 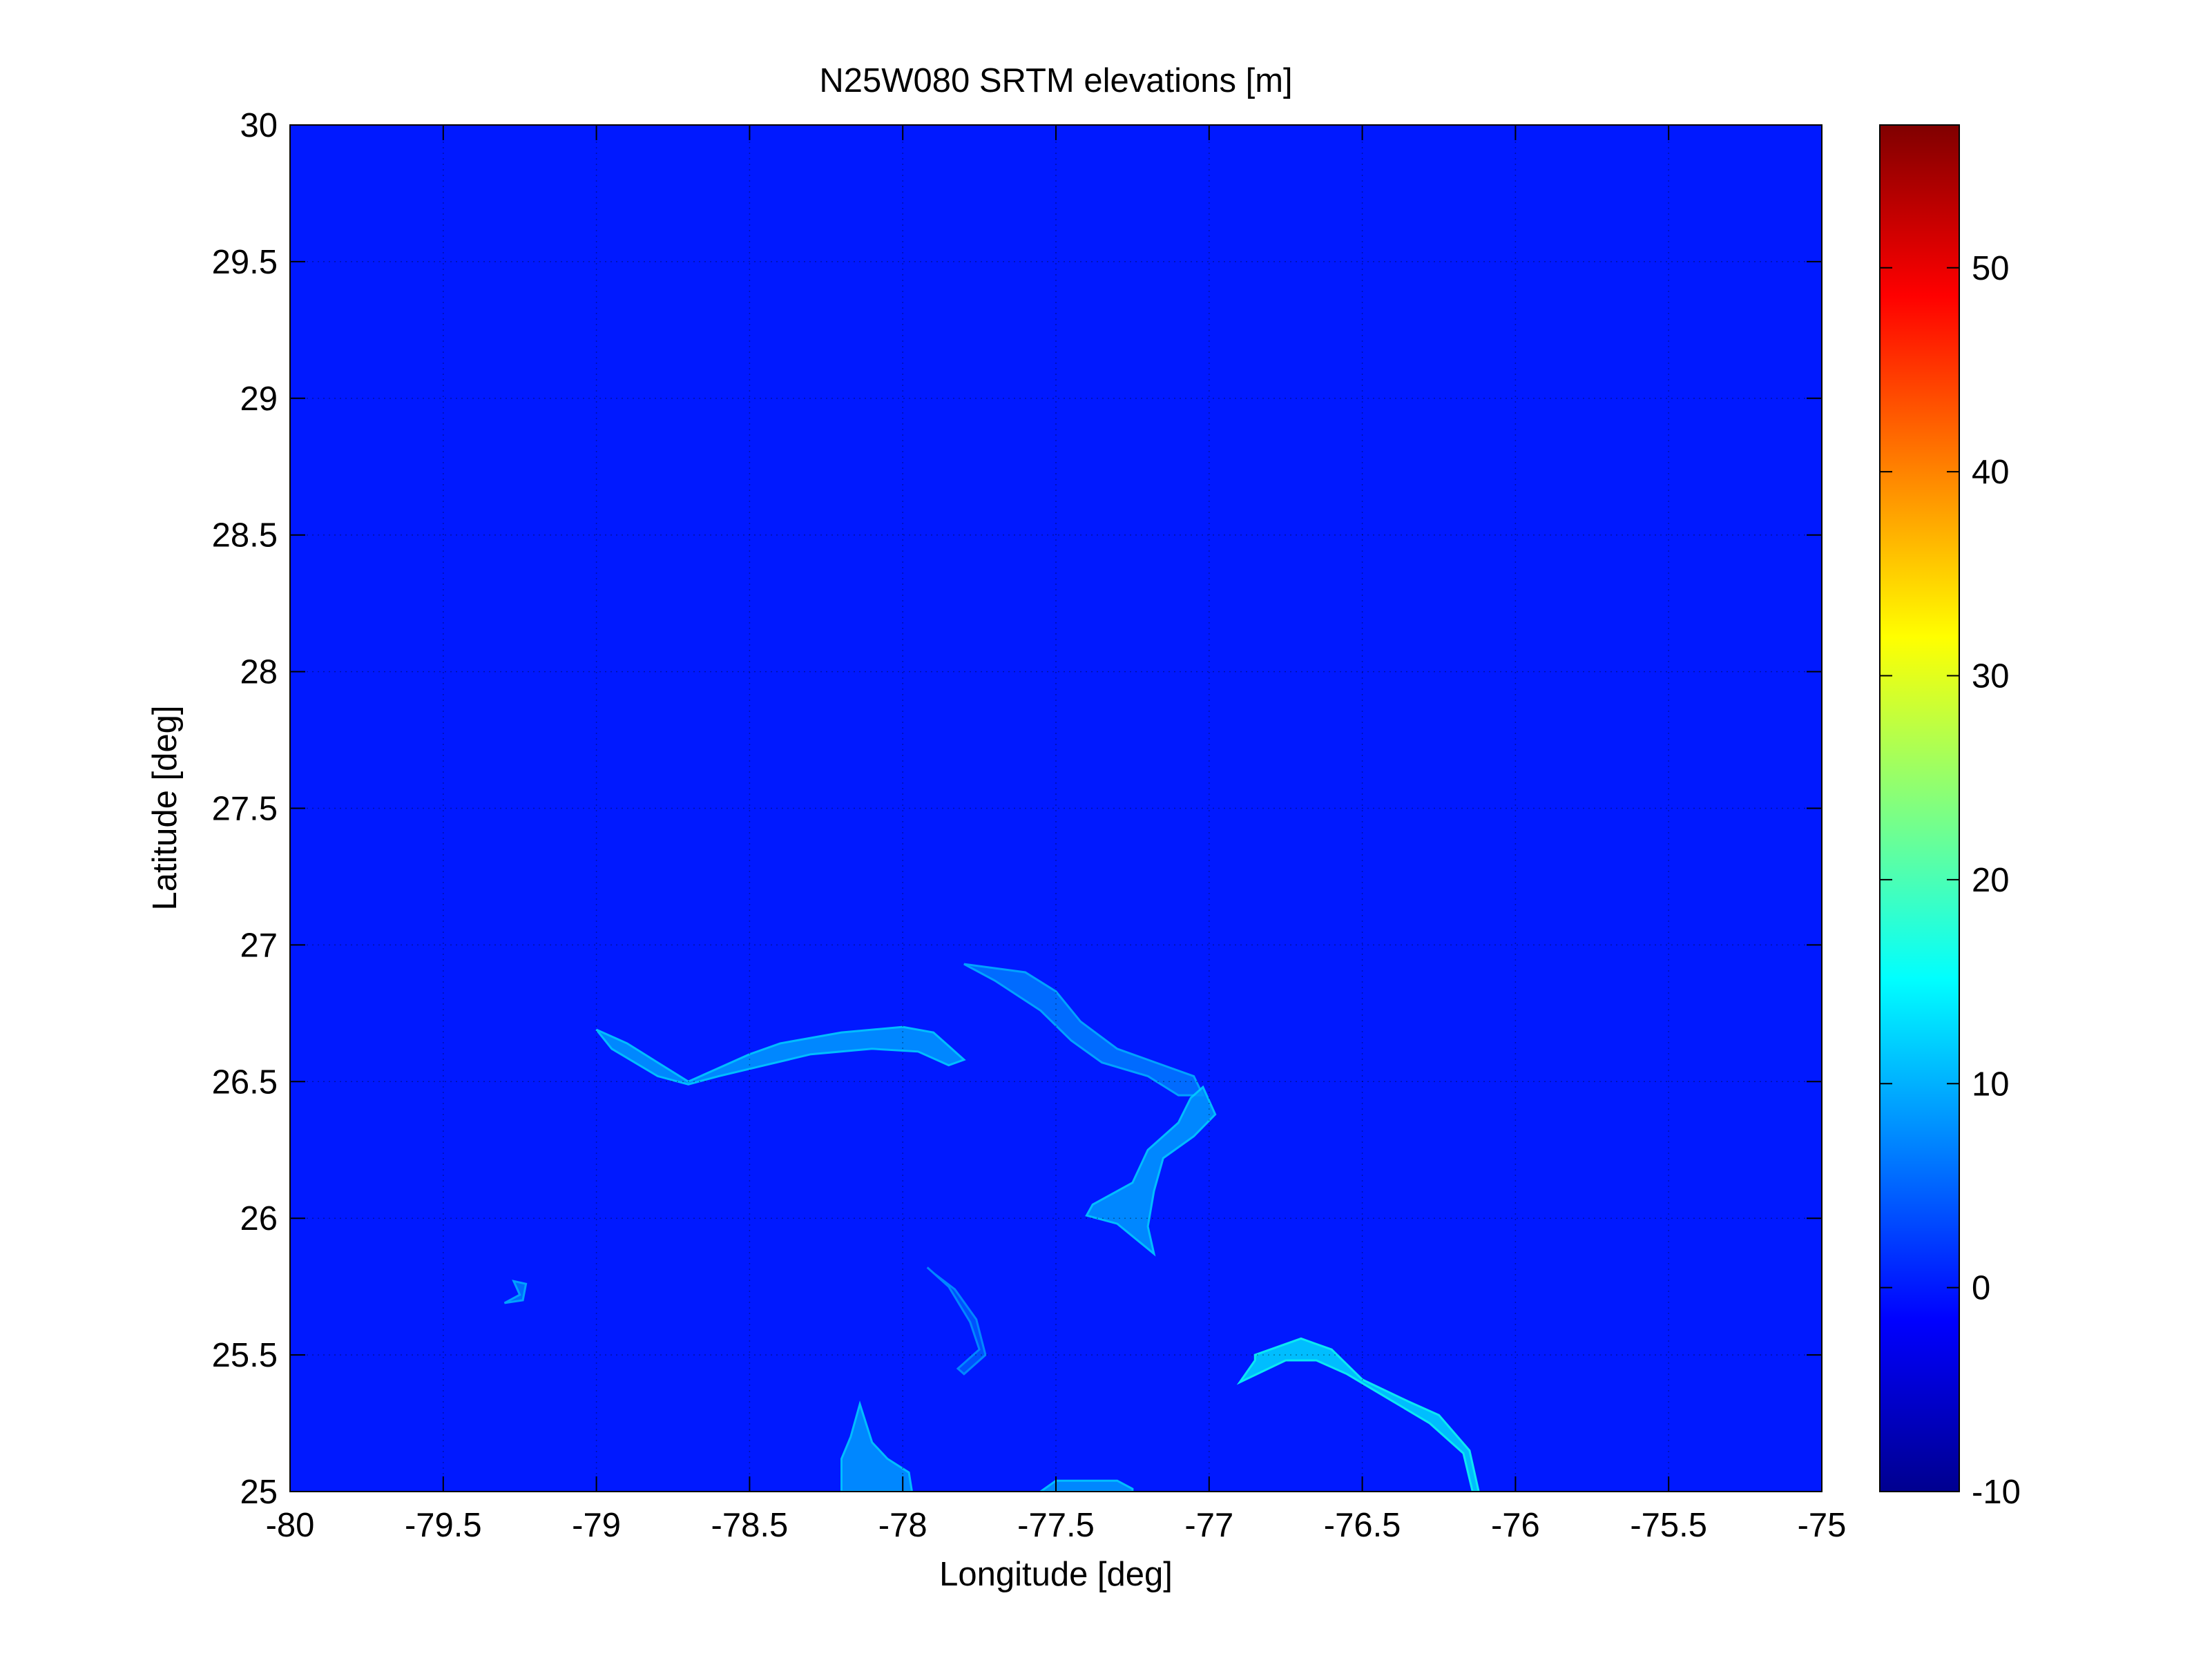 I want to click on y-tick-label: 27, so click(x=259, y=945).